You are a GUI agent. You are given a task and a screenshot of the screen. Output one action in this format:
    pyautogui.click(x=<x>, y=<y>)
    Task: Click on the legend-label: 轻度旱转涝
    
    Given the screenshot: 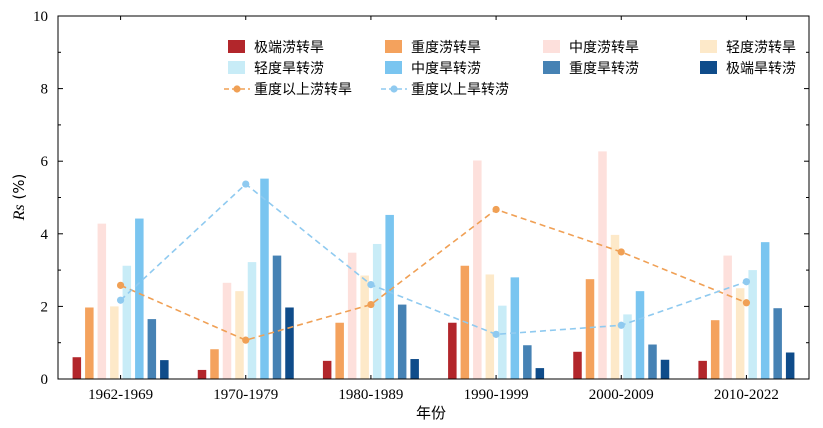 What is the action you would take?
    pyautogui.click(x=289, y=69)
    